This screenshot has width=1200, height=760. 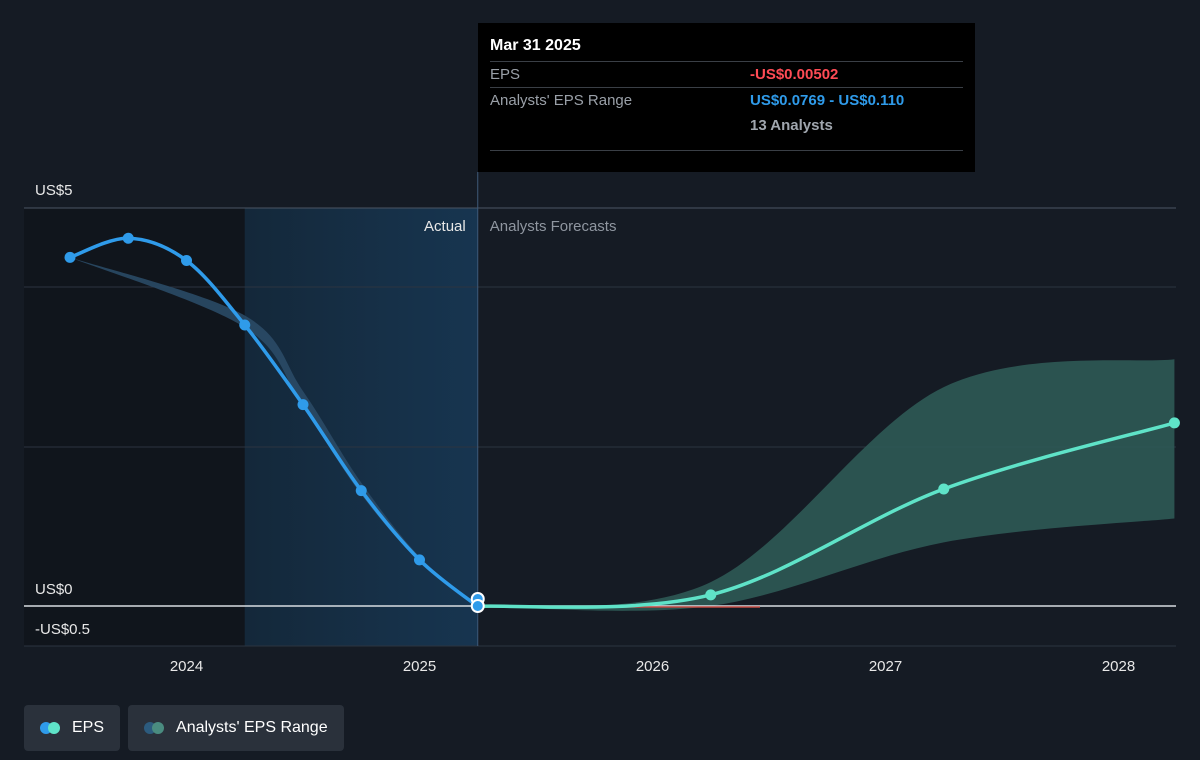 I want to click on legend-eps-label: EPS, so click(x=88, y=727).